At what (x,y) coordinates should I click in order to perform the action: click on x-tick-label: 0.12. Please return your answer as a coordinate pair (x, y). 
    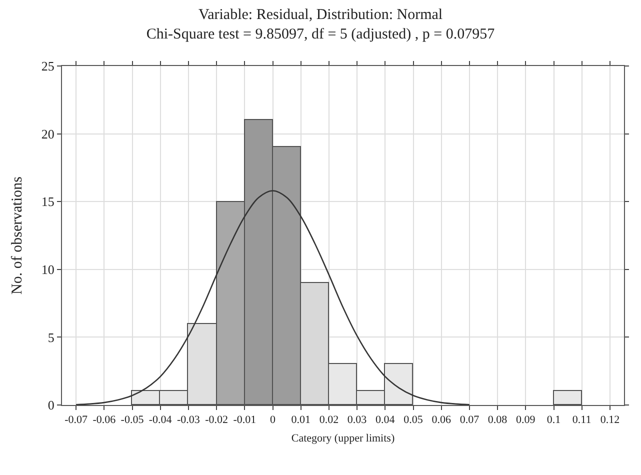
    Looking at the image, I should click on (610, 420).